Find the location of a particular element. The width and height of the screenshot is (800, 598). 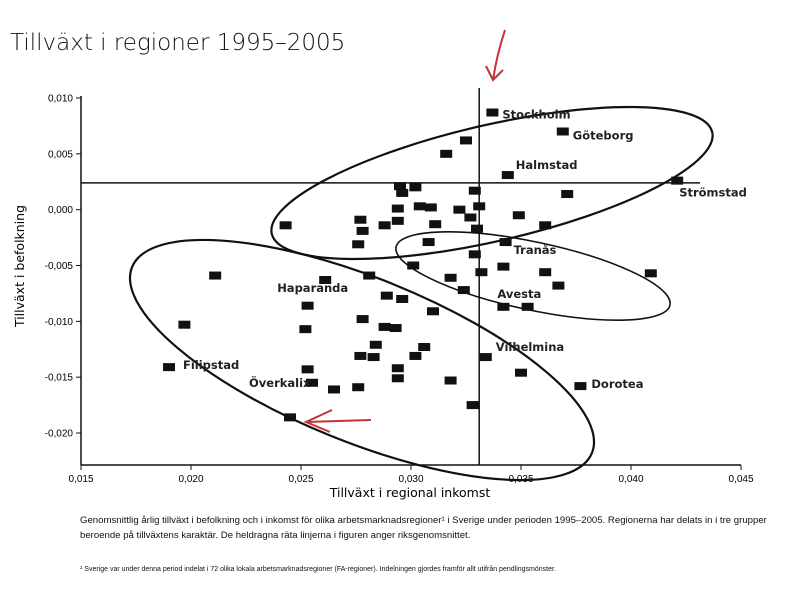

x-tick-label: 0,040 is located at coordinates (630, 479).